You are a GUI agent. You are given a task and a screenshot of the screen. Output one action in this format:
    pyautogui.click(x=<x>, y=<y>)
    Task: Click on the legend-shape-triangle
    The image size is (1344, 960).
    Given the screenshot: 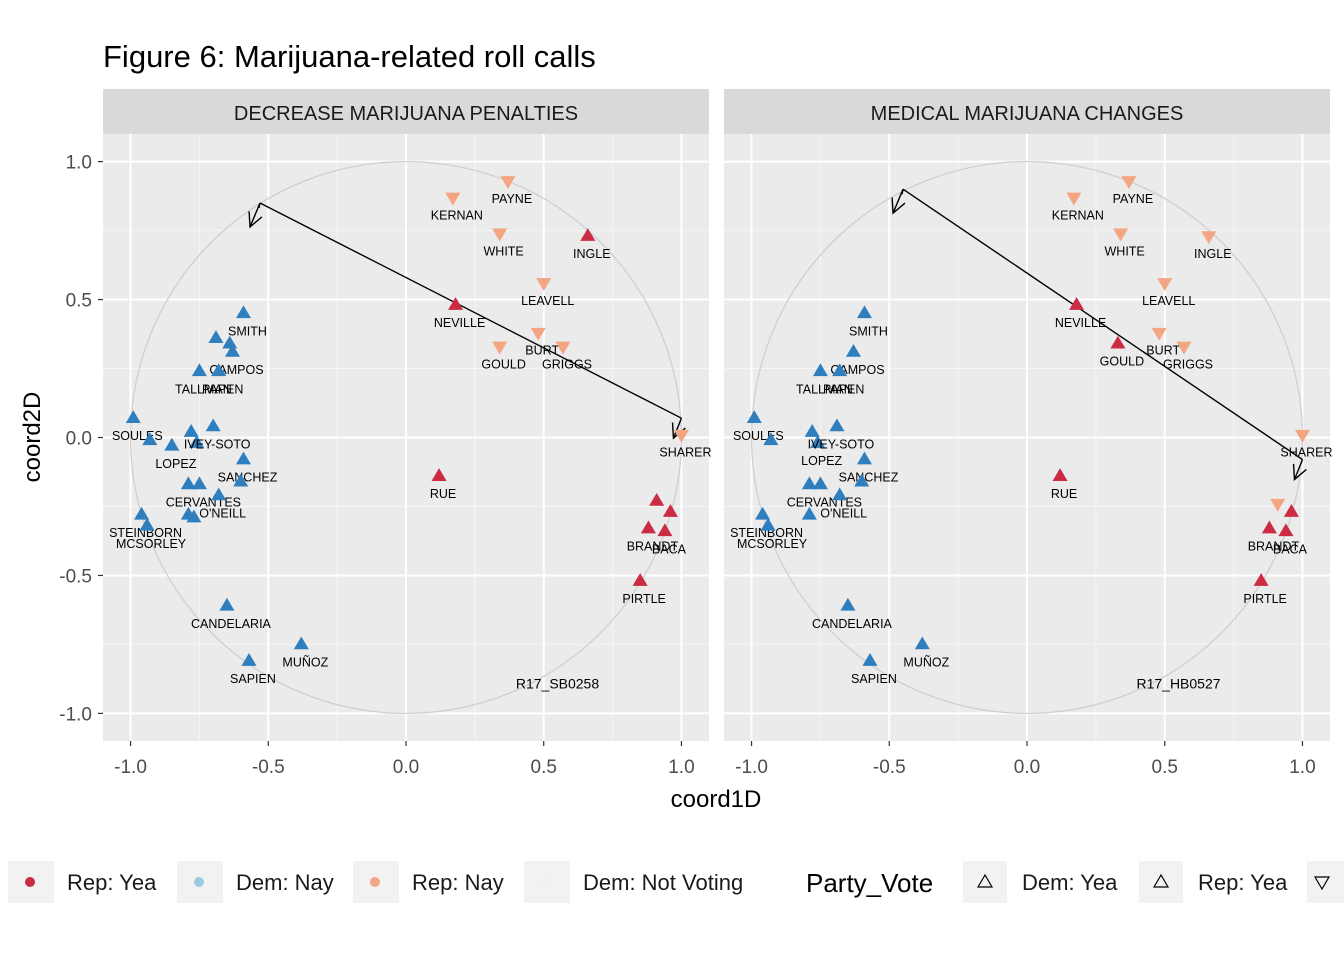 What is the action you would take?
    pyautogui.click(x=985, y=880)
    